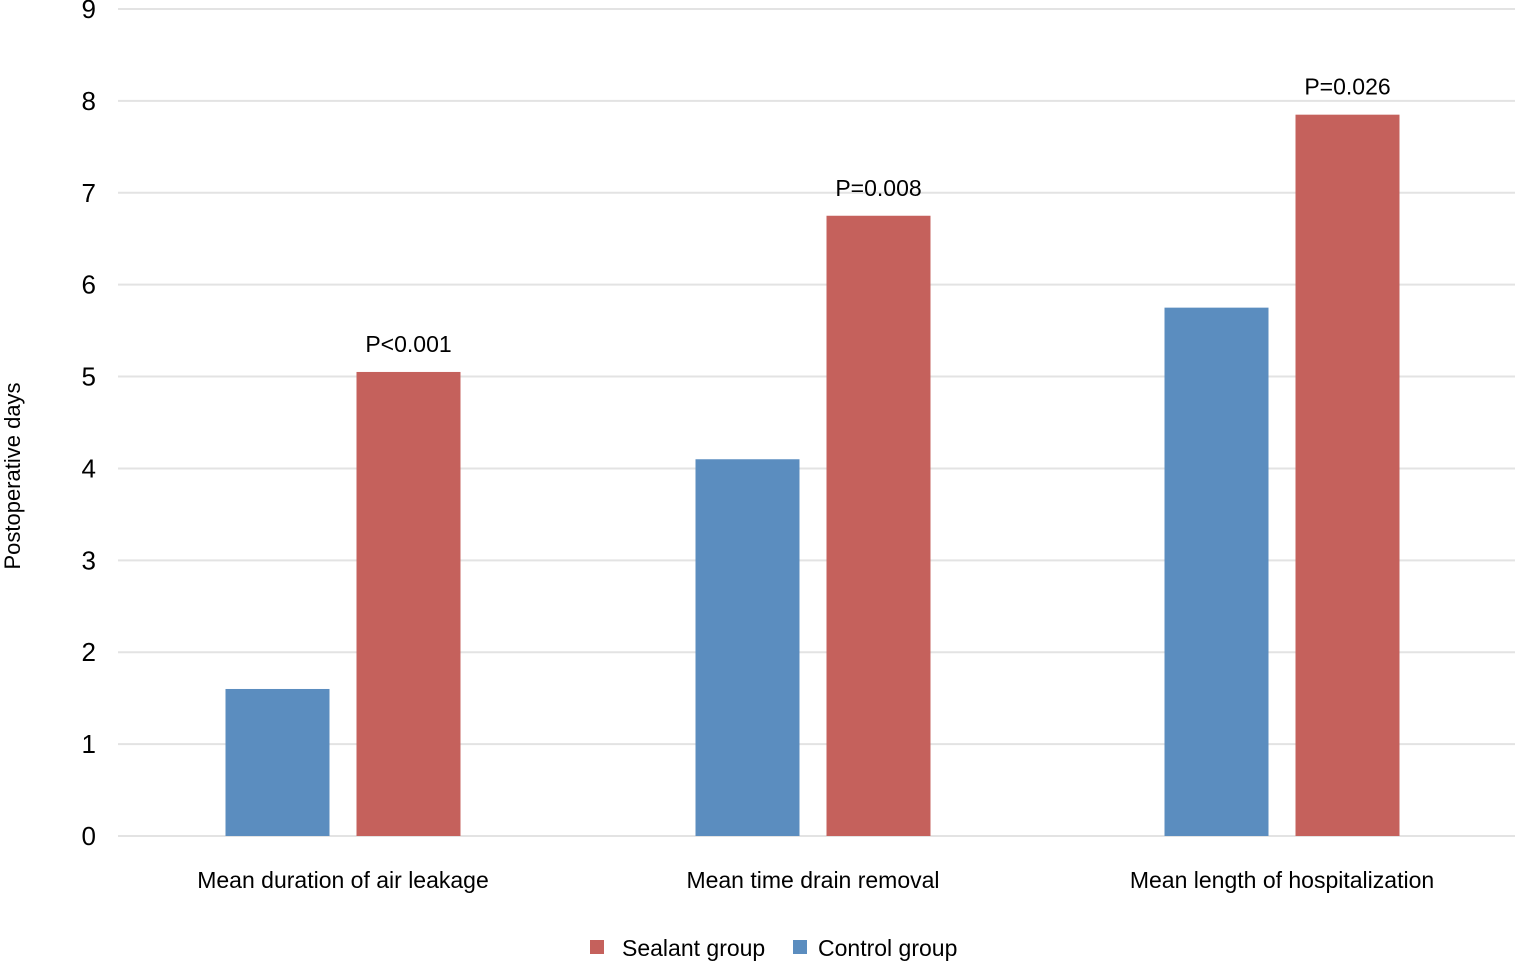  I want to click on legend-control-swatch, so click(800, 947).